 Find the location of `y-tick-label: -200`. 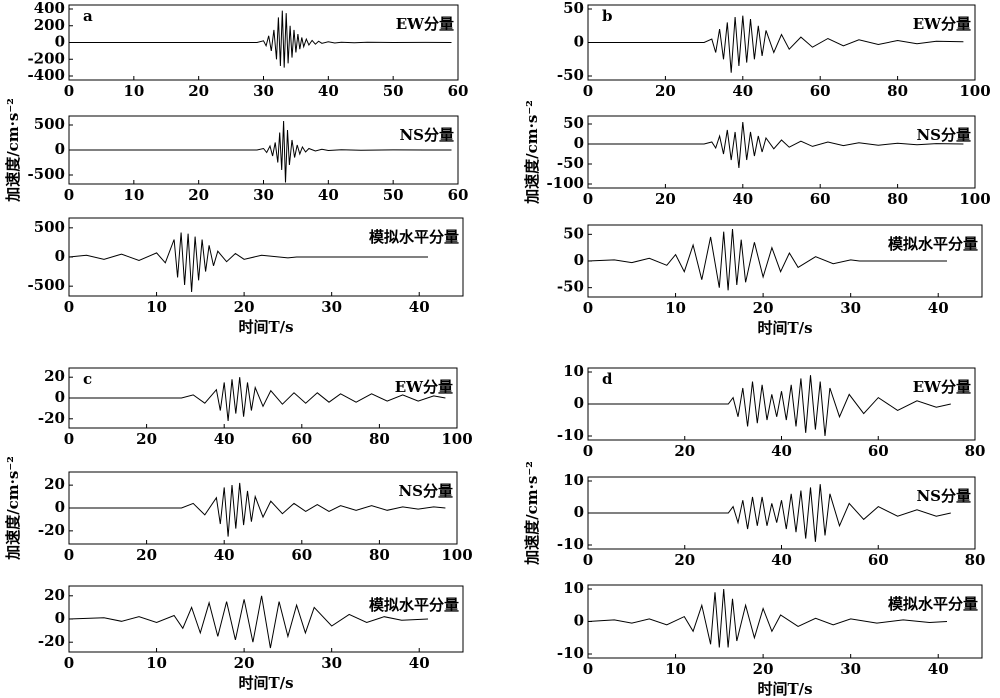

y-tick-label: -200 is located at coordinates (46, 58).